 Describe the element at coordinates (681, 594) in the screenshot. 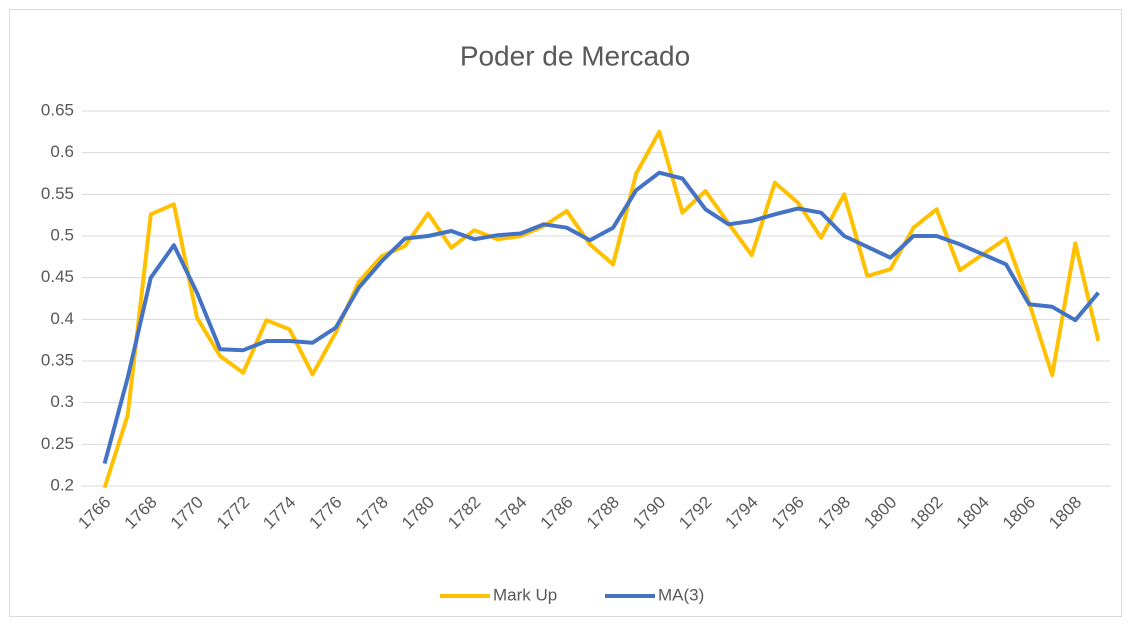

I see `legend-label: MA(3)` at that location.